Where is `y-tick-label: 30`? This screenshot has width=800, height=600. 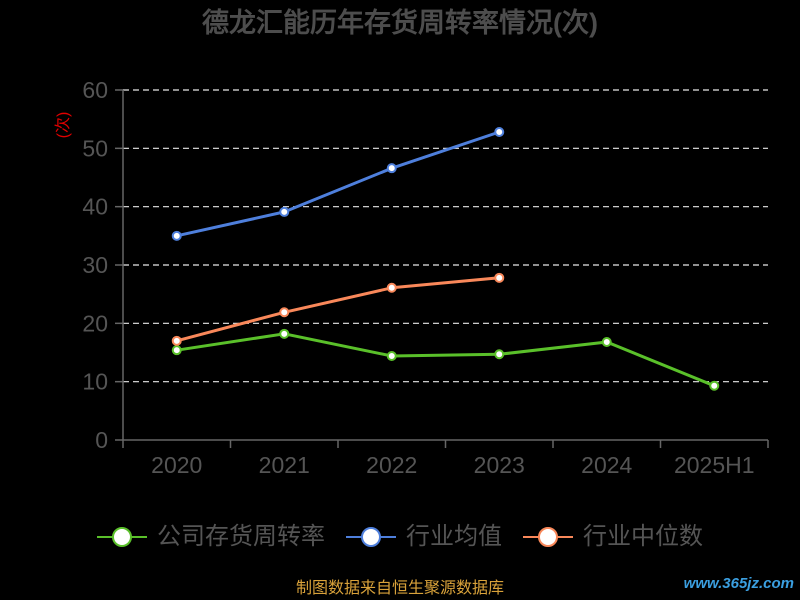 y-tick-label: 30 is located at coordinates (95, 265).